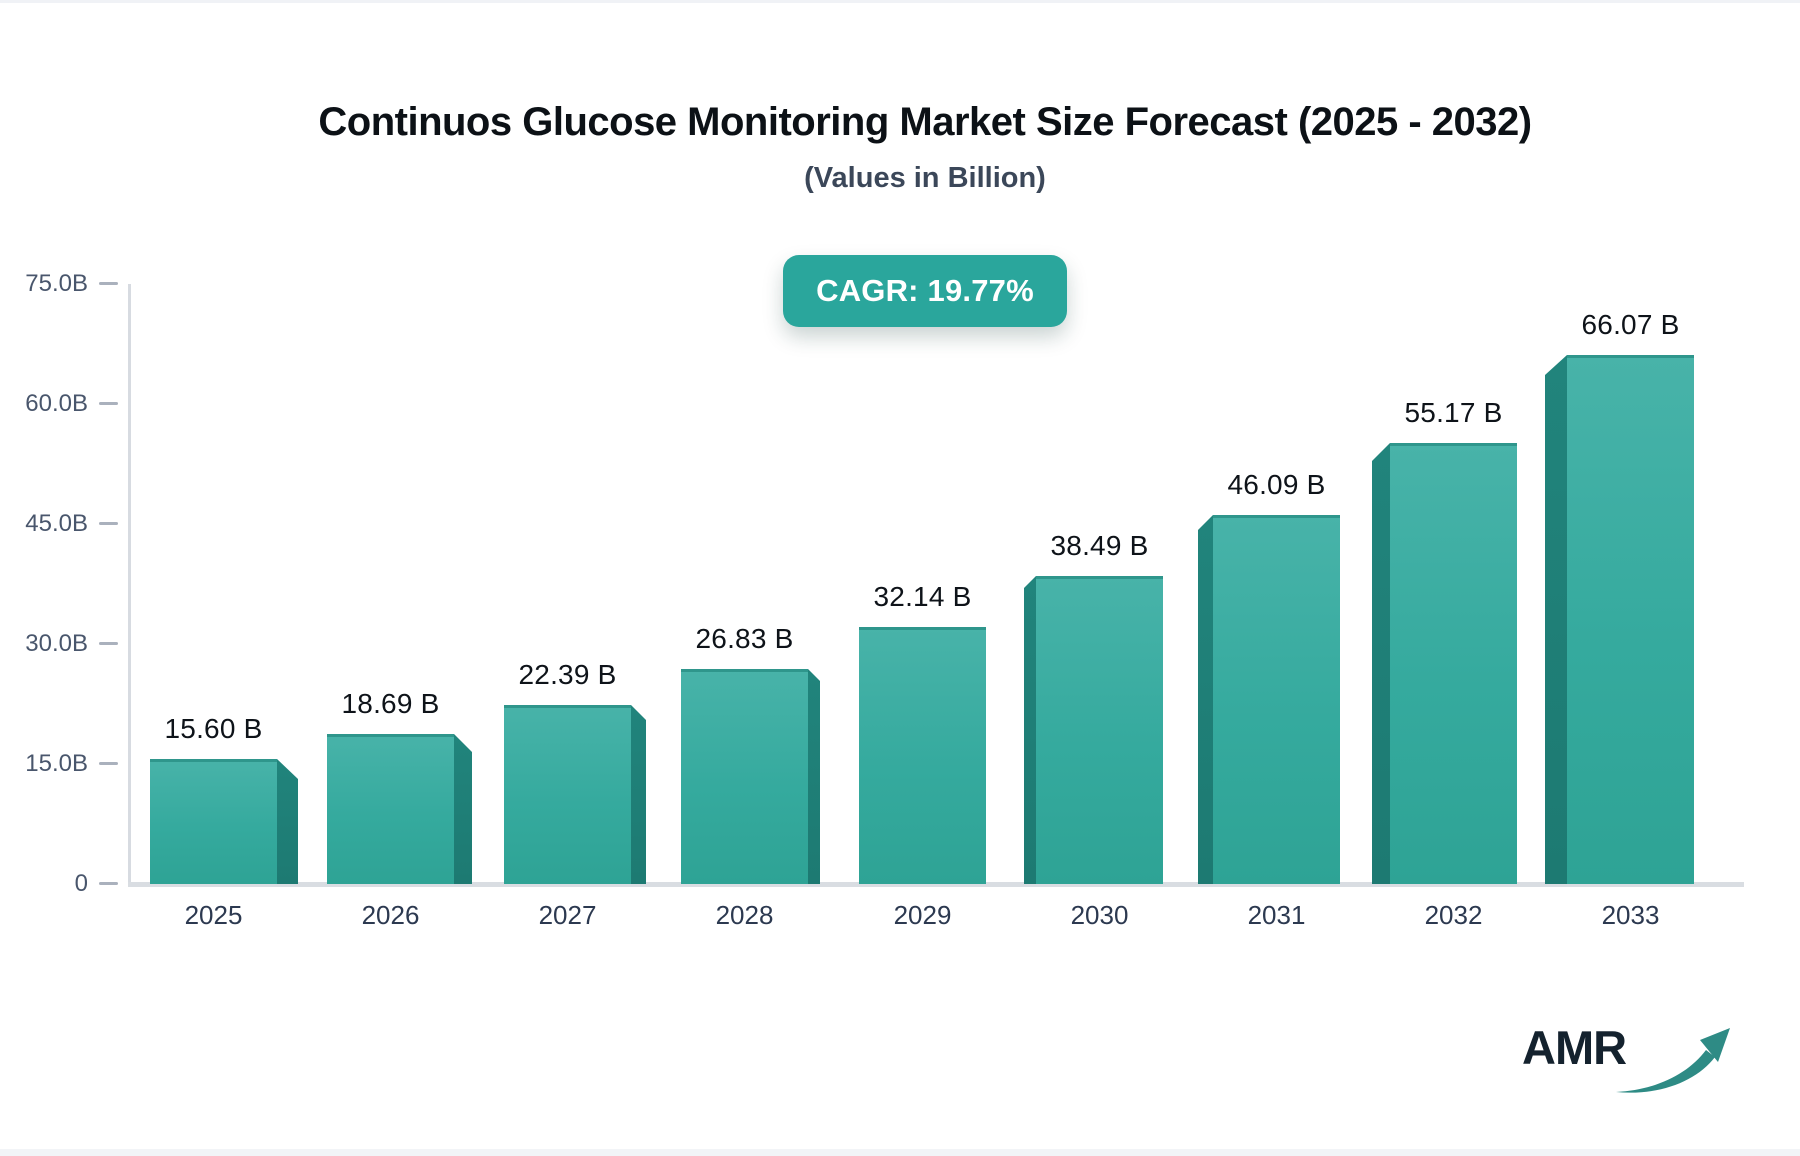 This screenshot has height=1156, width=1800. What do you see at coordinates (900, 1) in the screenshot?
I see `page-edge-top` at bounding box center [900, 1].